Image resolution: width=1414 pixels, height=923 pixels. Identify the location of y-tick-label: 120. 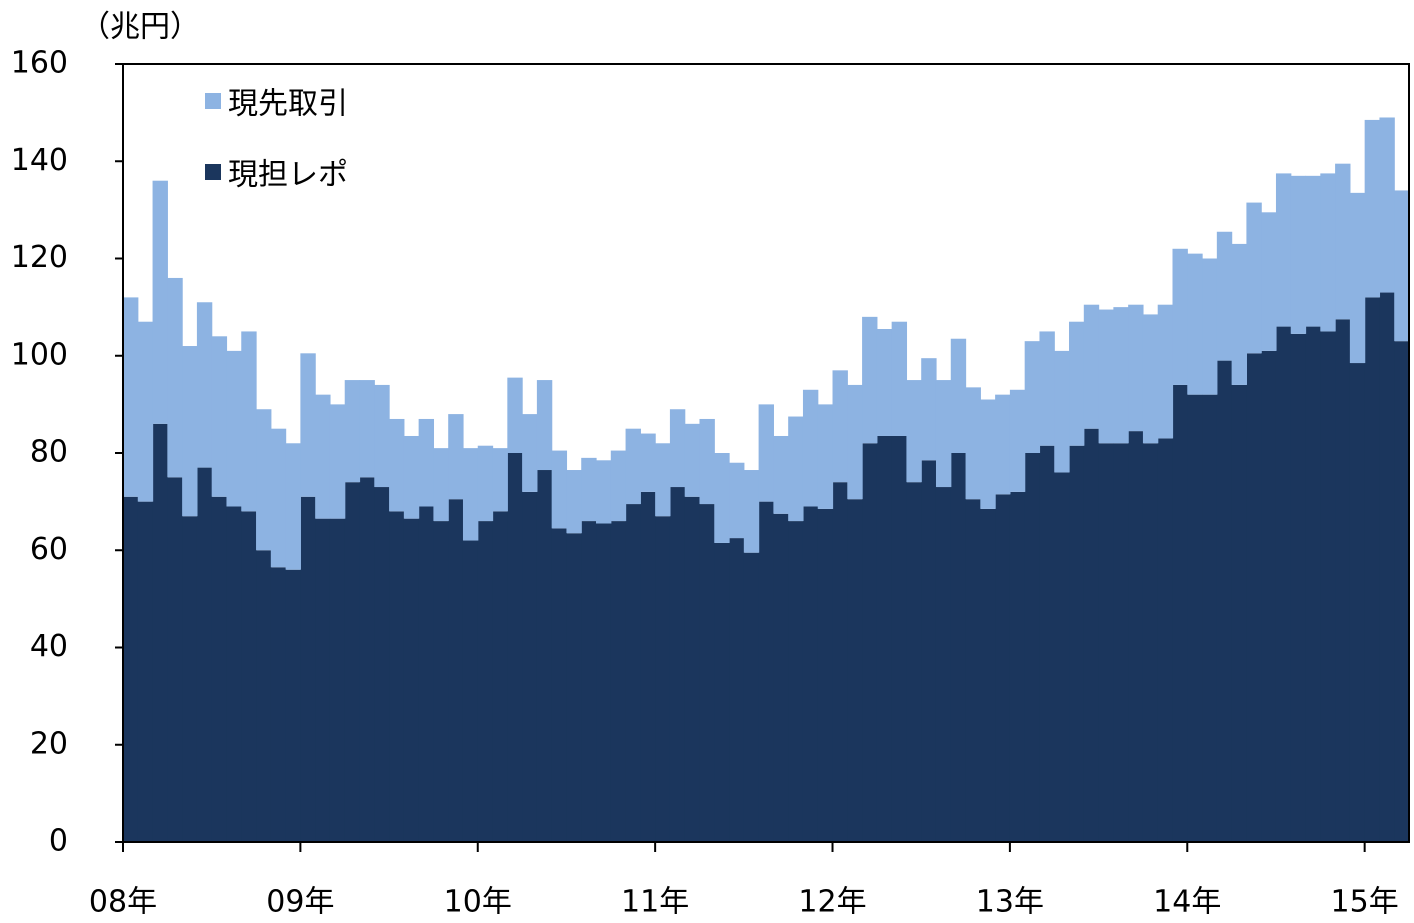
(39, 257).